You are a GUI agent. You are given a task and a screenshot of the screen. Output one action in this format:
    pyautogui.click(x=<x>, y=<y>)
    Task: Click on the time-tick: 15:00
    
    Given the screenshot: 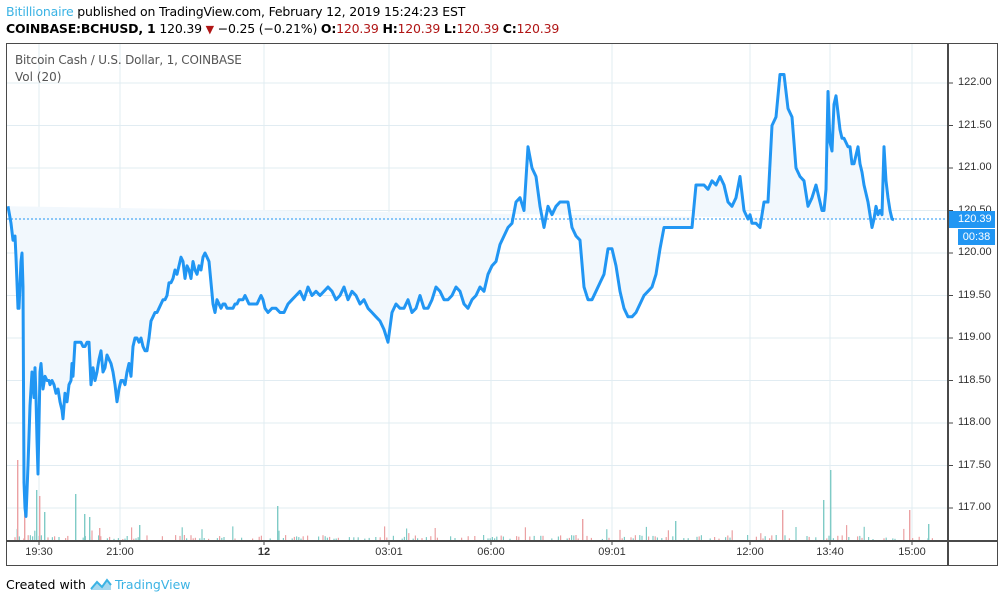 What is the action you would take?
    pyautogui.click(x=912, y=552)
    